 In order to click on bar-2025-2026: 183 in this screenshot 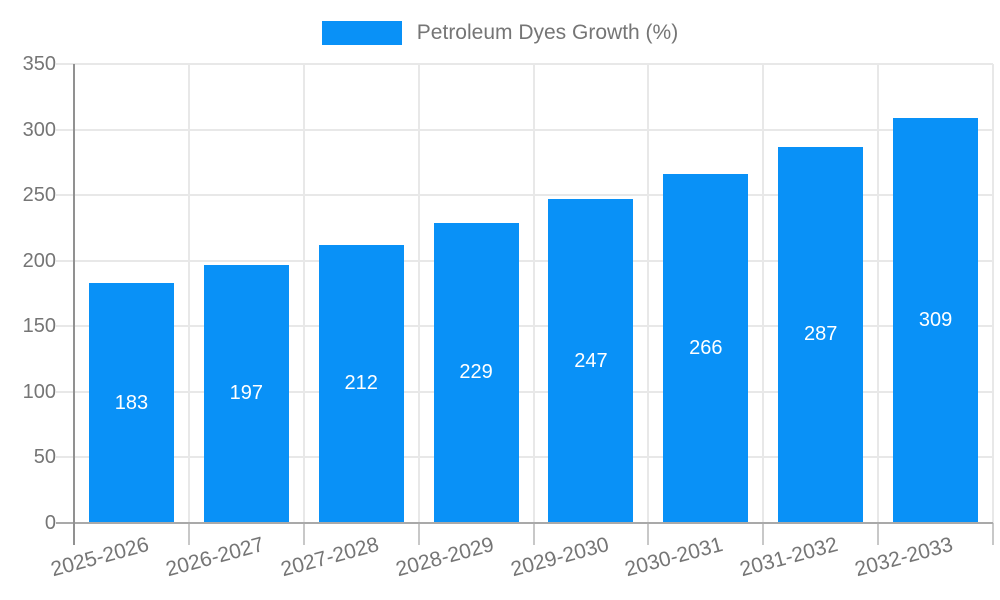, I will do `click(131, 403)`.